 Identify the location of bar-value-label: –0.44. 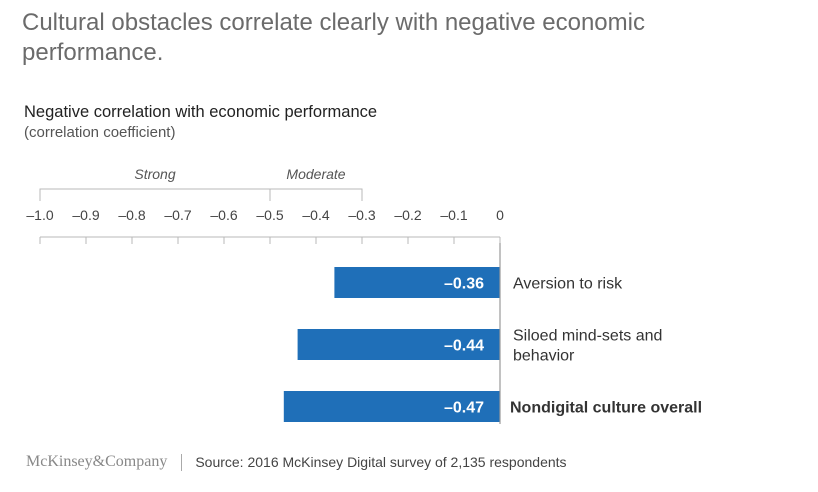
(464, 346).